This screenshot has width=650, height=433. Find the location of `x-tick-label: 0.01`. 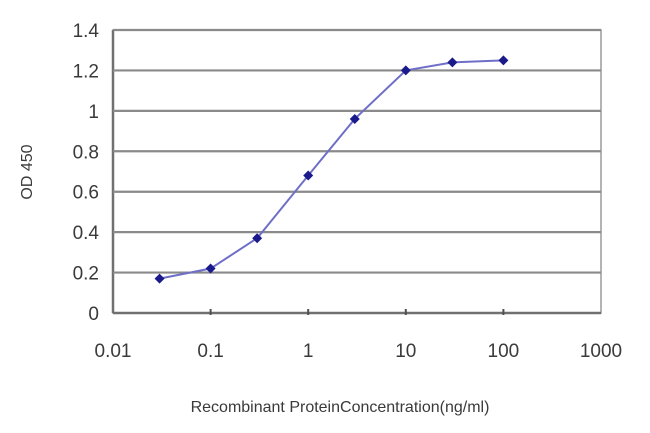

x-tick-label: 0.01 is located at coordinates (113, 351).